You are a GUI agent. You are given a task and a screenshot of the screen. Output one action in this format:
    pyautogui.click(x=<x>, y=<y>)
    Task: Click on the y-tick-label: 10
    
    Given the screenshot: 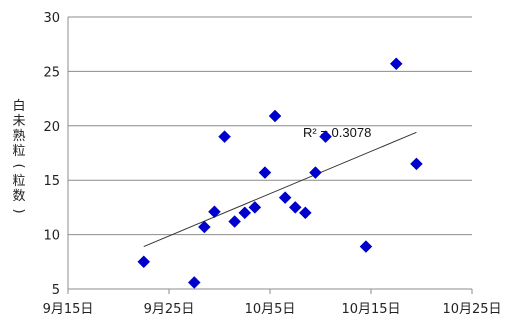 What is the action you would take?
    pyautogui.click(x=51, y=236)
    